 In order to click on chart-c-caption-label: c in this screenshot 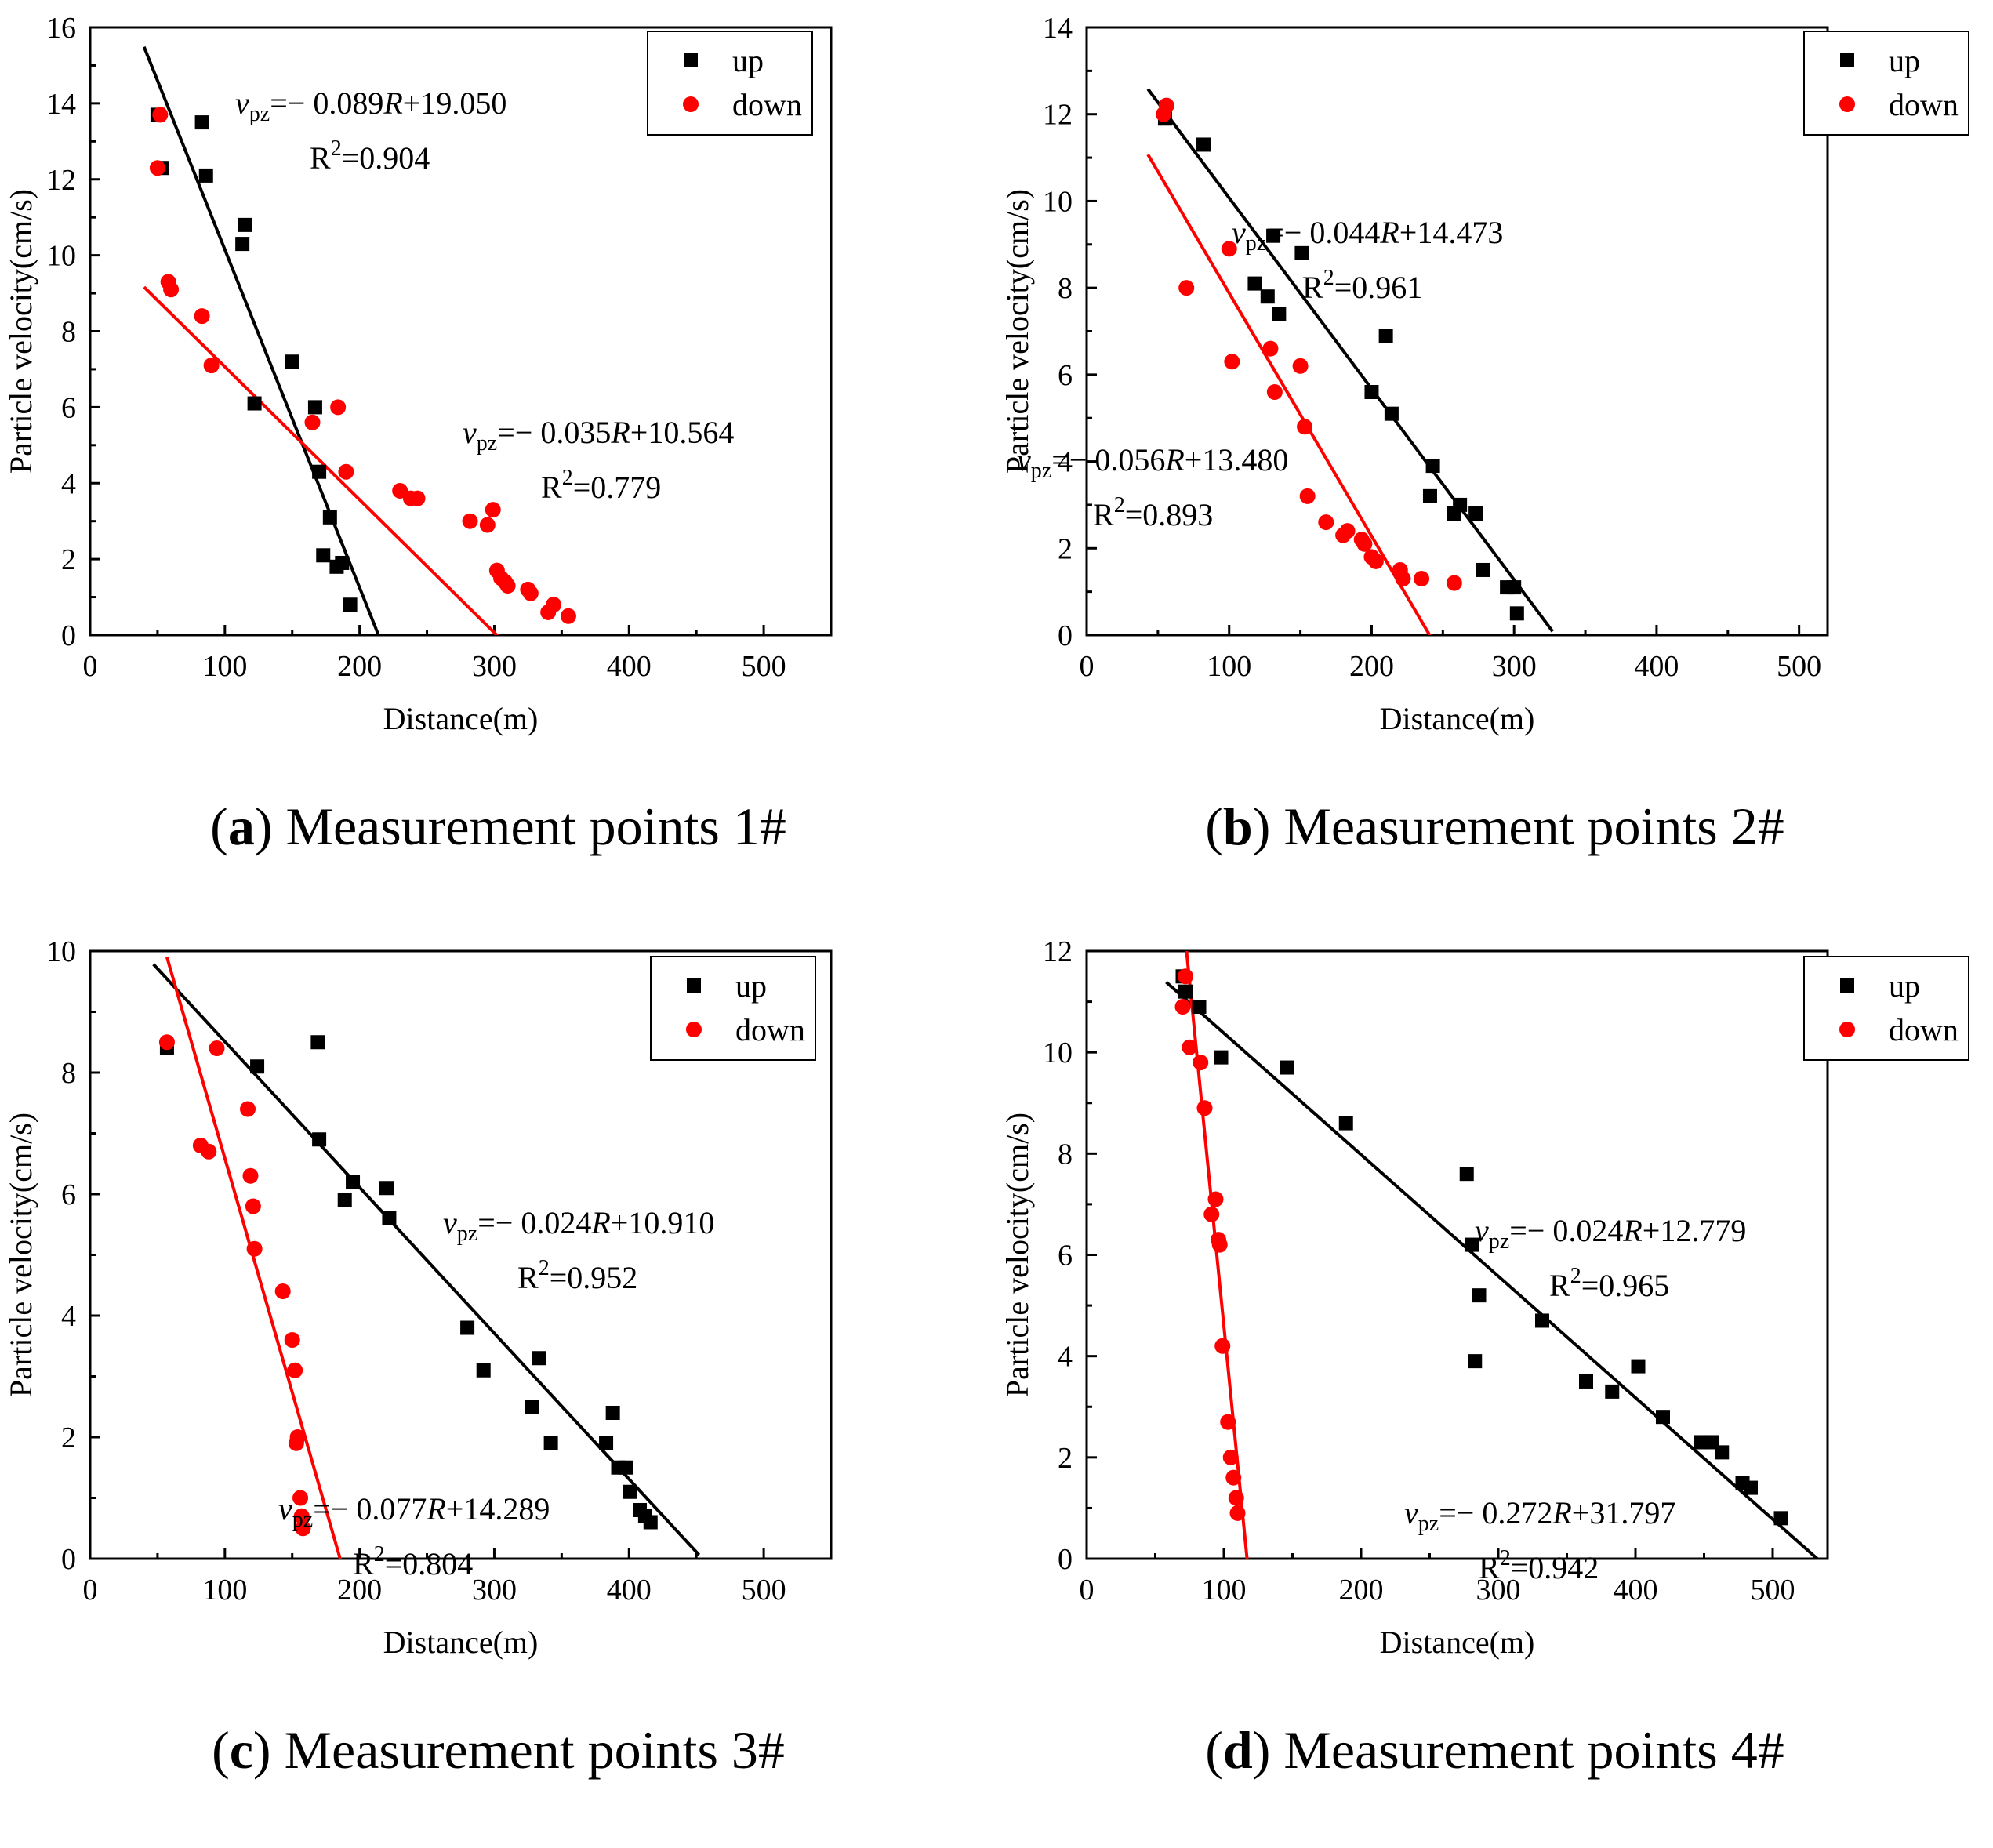, I will do `click(241, 1750)`.